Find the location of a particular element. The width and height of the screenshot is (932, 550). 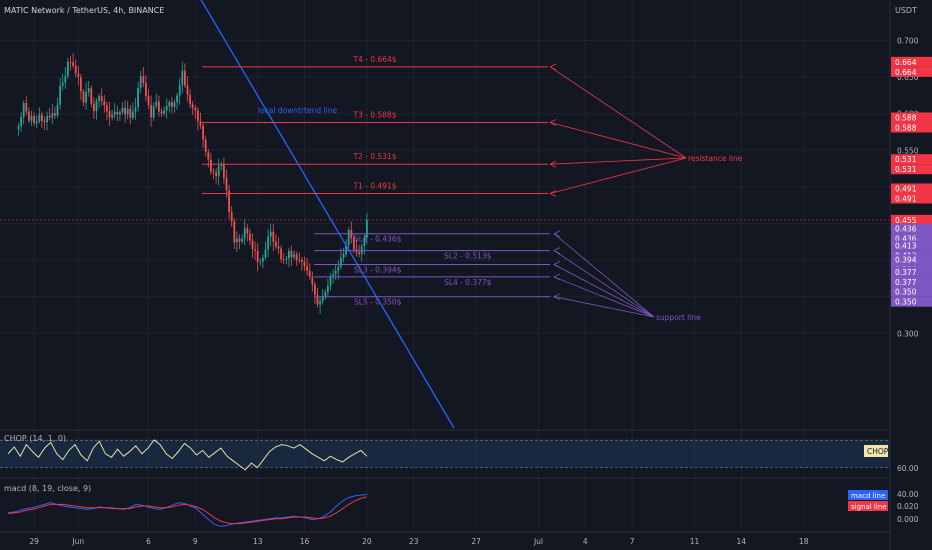

resistance-level-label: T1 - 0.491$ is located at coordinates (374, 185).